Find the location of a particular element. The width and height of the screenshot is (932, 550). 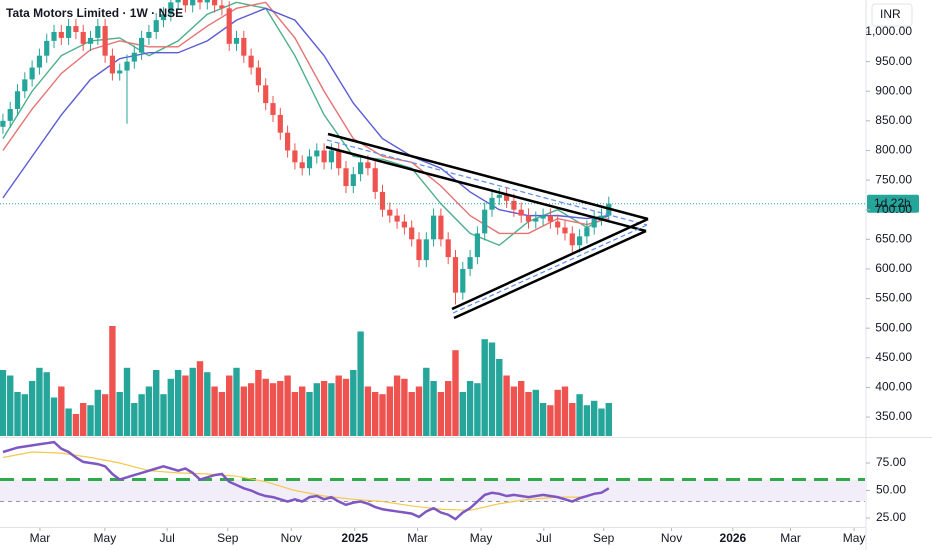

countdown-tag is located at coordinates (893, 203).